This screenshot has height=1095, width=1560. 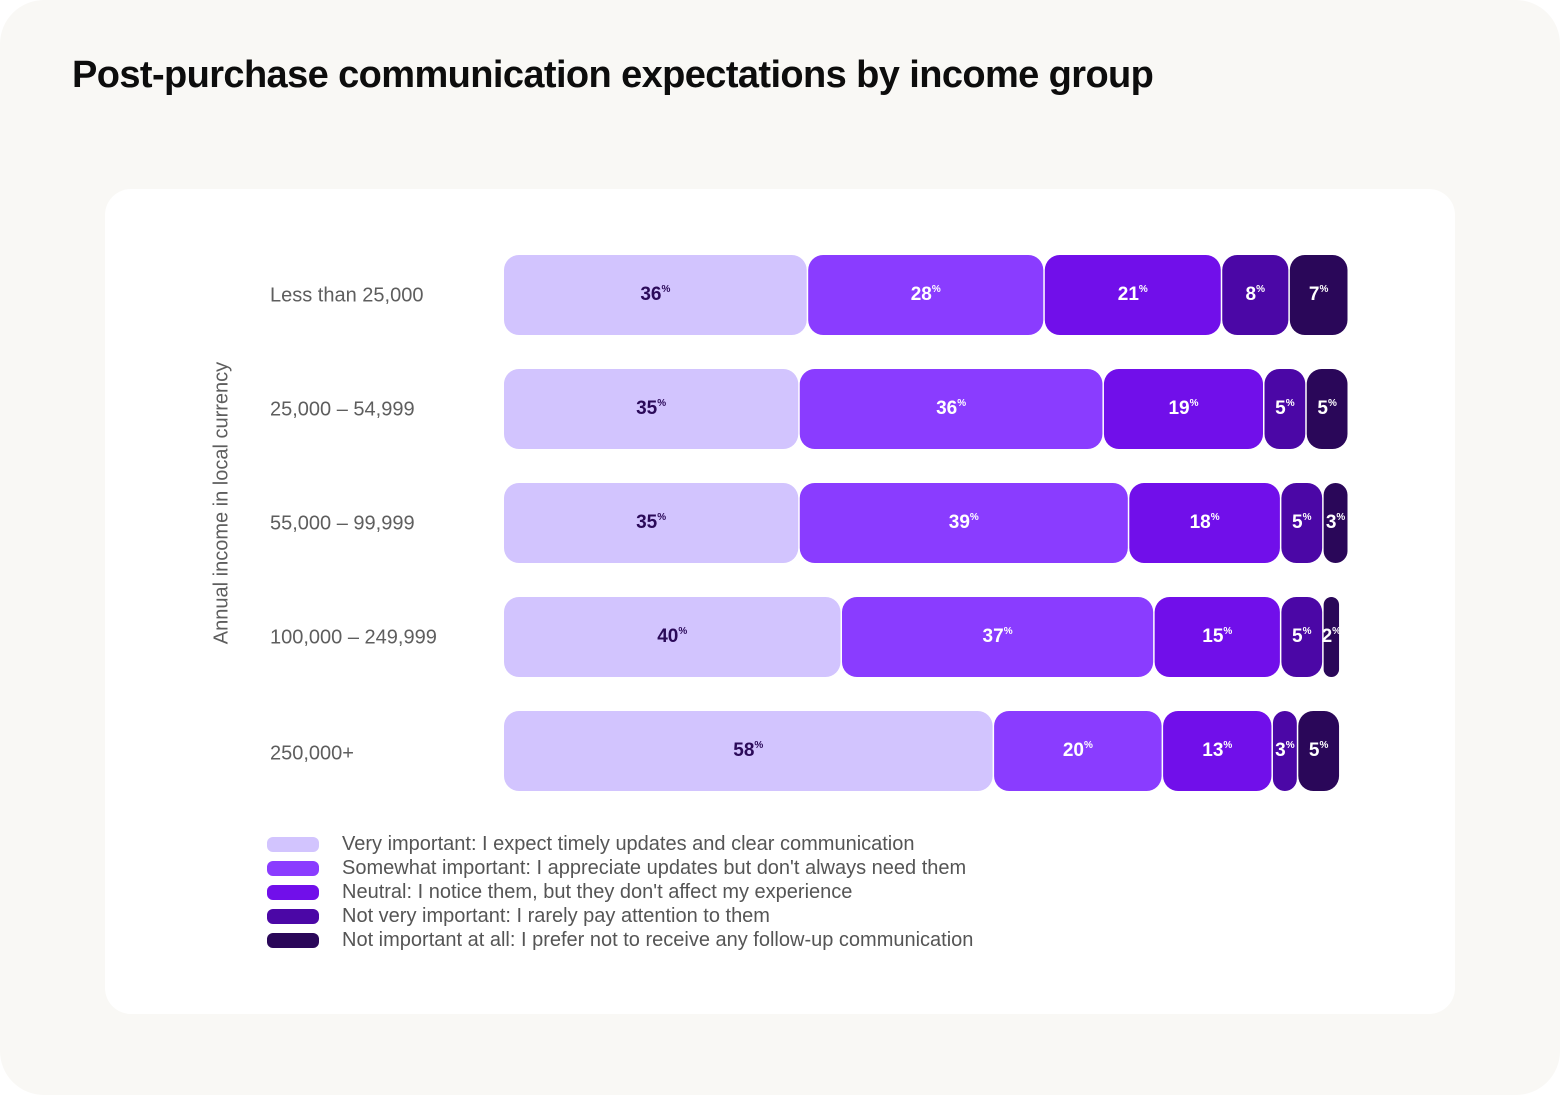 I want to click on bar-value-label: 15%, so click(x=1217, y=636).